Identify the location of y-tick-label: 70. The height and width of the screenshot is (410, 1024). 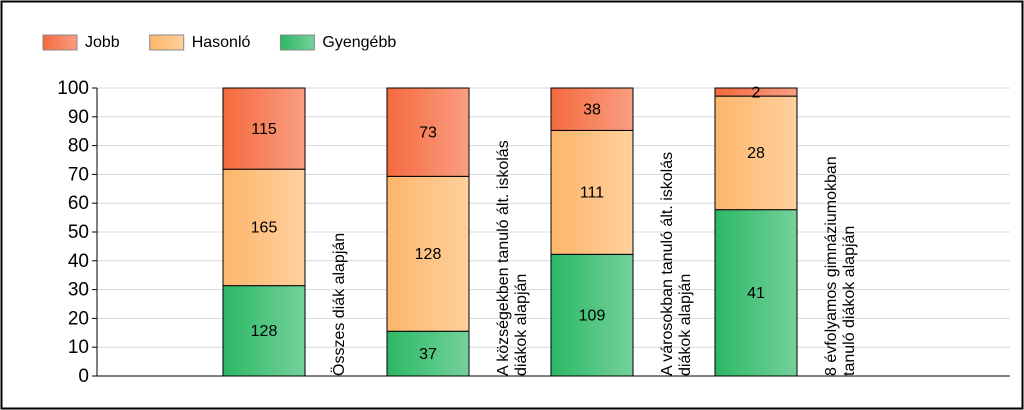
(78, 174).